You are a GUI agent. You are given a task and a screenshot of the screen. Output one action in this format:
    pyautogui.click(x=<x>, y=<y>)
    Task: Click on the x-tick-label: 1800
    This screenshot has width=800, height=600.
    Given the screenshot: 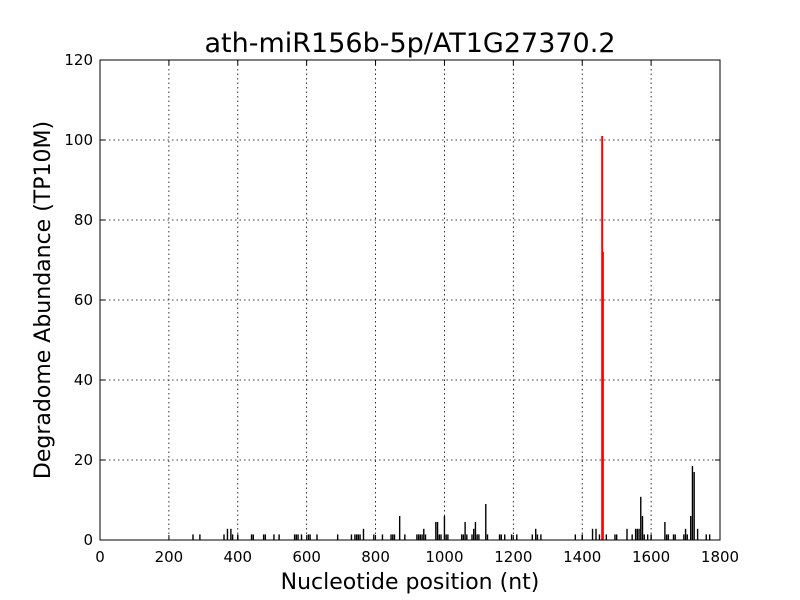 What is the action you would take?
    pyautogui.click(x=720, y=557)
    